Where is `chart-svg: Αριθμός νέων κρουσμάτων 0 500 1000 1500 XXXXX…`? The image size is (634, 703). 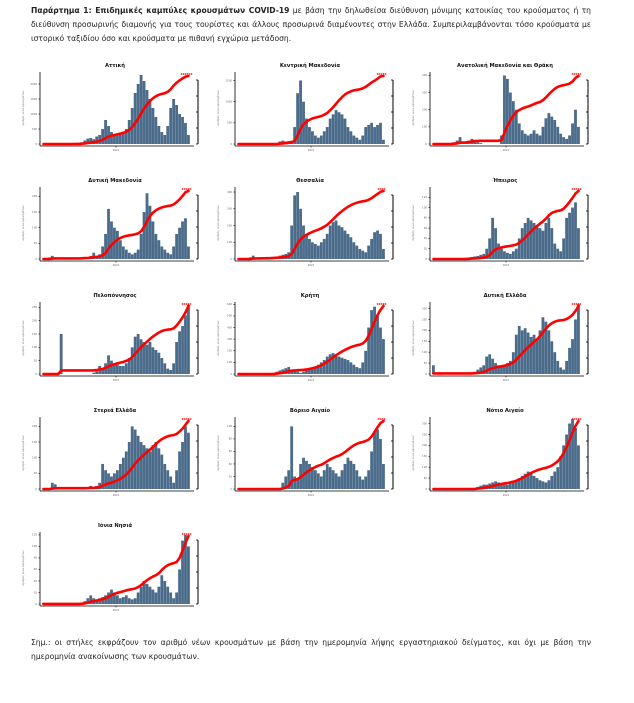
chart-svg: Αριθμός νέων κρουσμάτων 0 500 1000 1500 XXXXX… is located at coordinates (305, 112).